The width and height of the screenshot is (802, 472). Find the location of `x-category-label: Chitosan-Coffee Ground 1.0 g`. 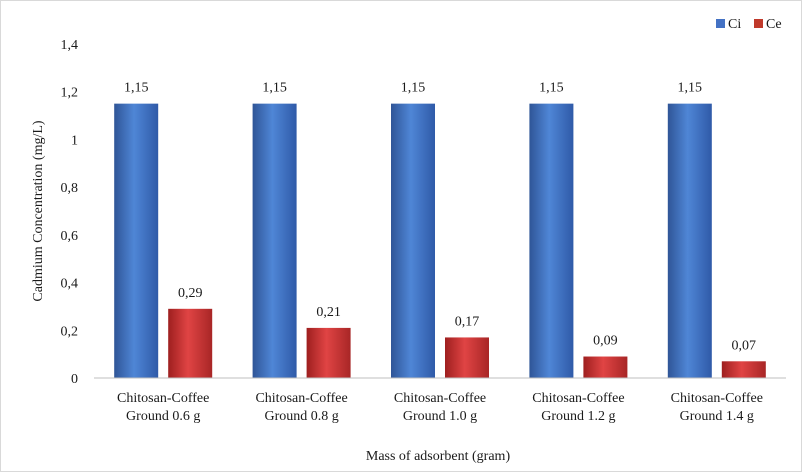

x-category-label: Chitosan-Coffee Ground 1.0 g is located at coordinates (440, 407).